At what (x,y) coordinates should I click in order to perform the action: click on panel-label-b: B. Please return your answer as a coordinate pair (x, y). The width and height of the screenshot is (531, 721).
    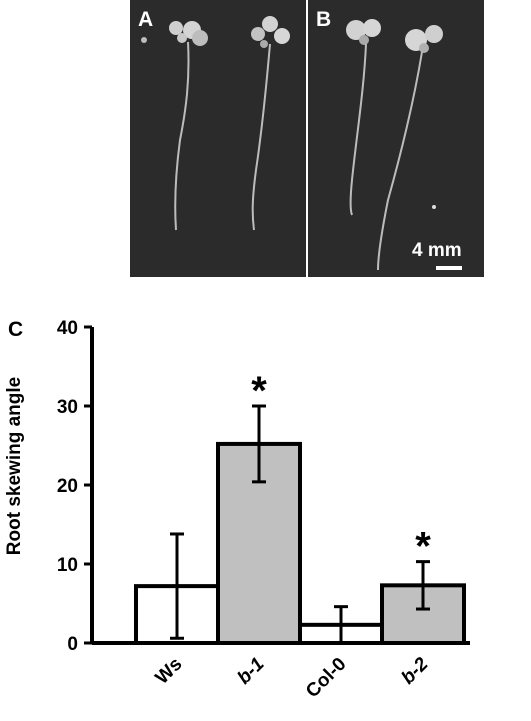
    Looking at the image, I should click on (324, 19).